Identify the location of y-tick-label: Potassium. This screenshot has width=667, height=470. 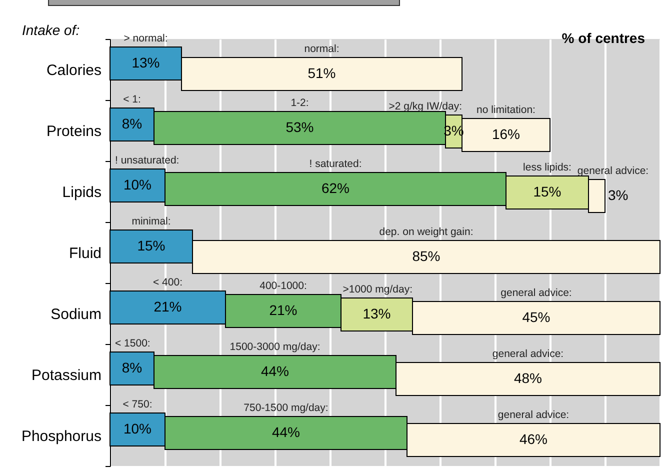
(66, 375).